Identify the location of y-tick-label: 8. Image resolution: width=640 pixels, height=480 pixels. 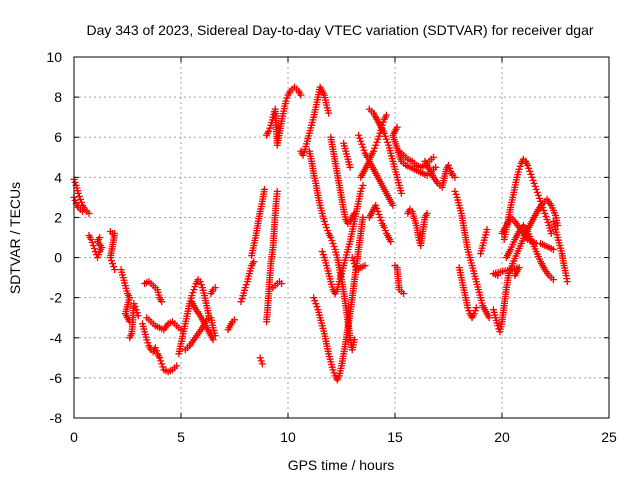
(58, 97).